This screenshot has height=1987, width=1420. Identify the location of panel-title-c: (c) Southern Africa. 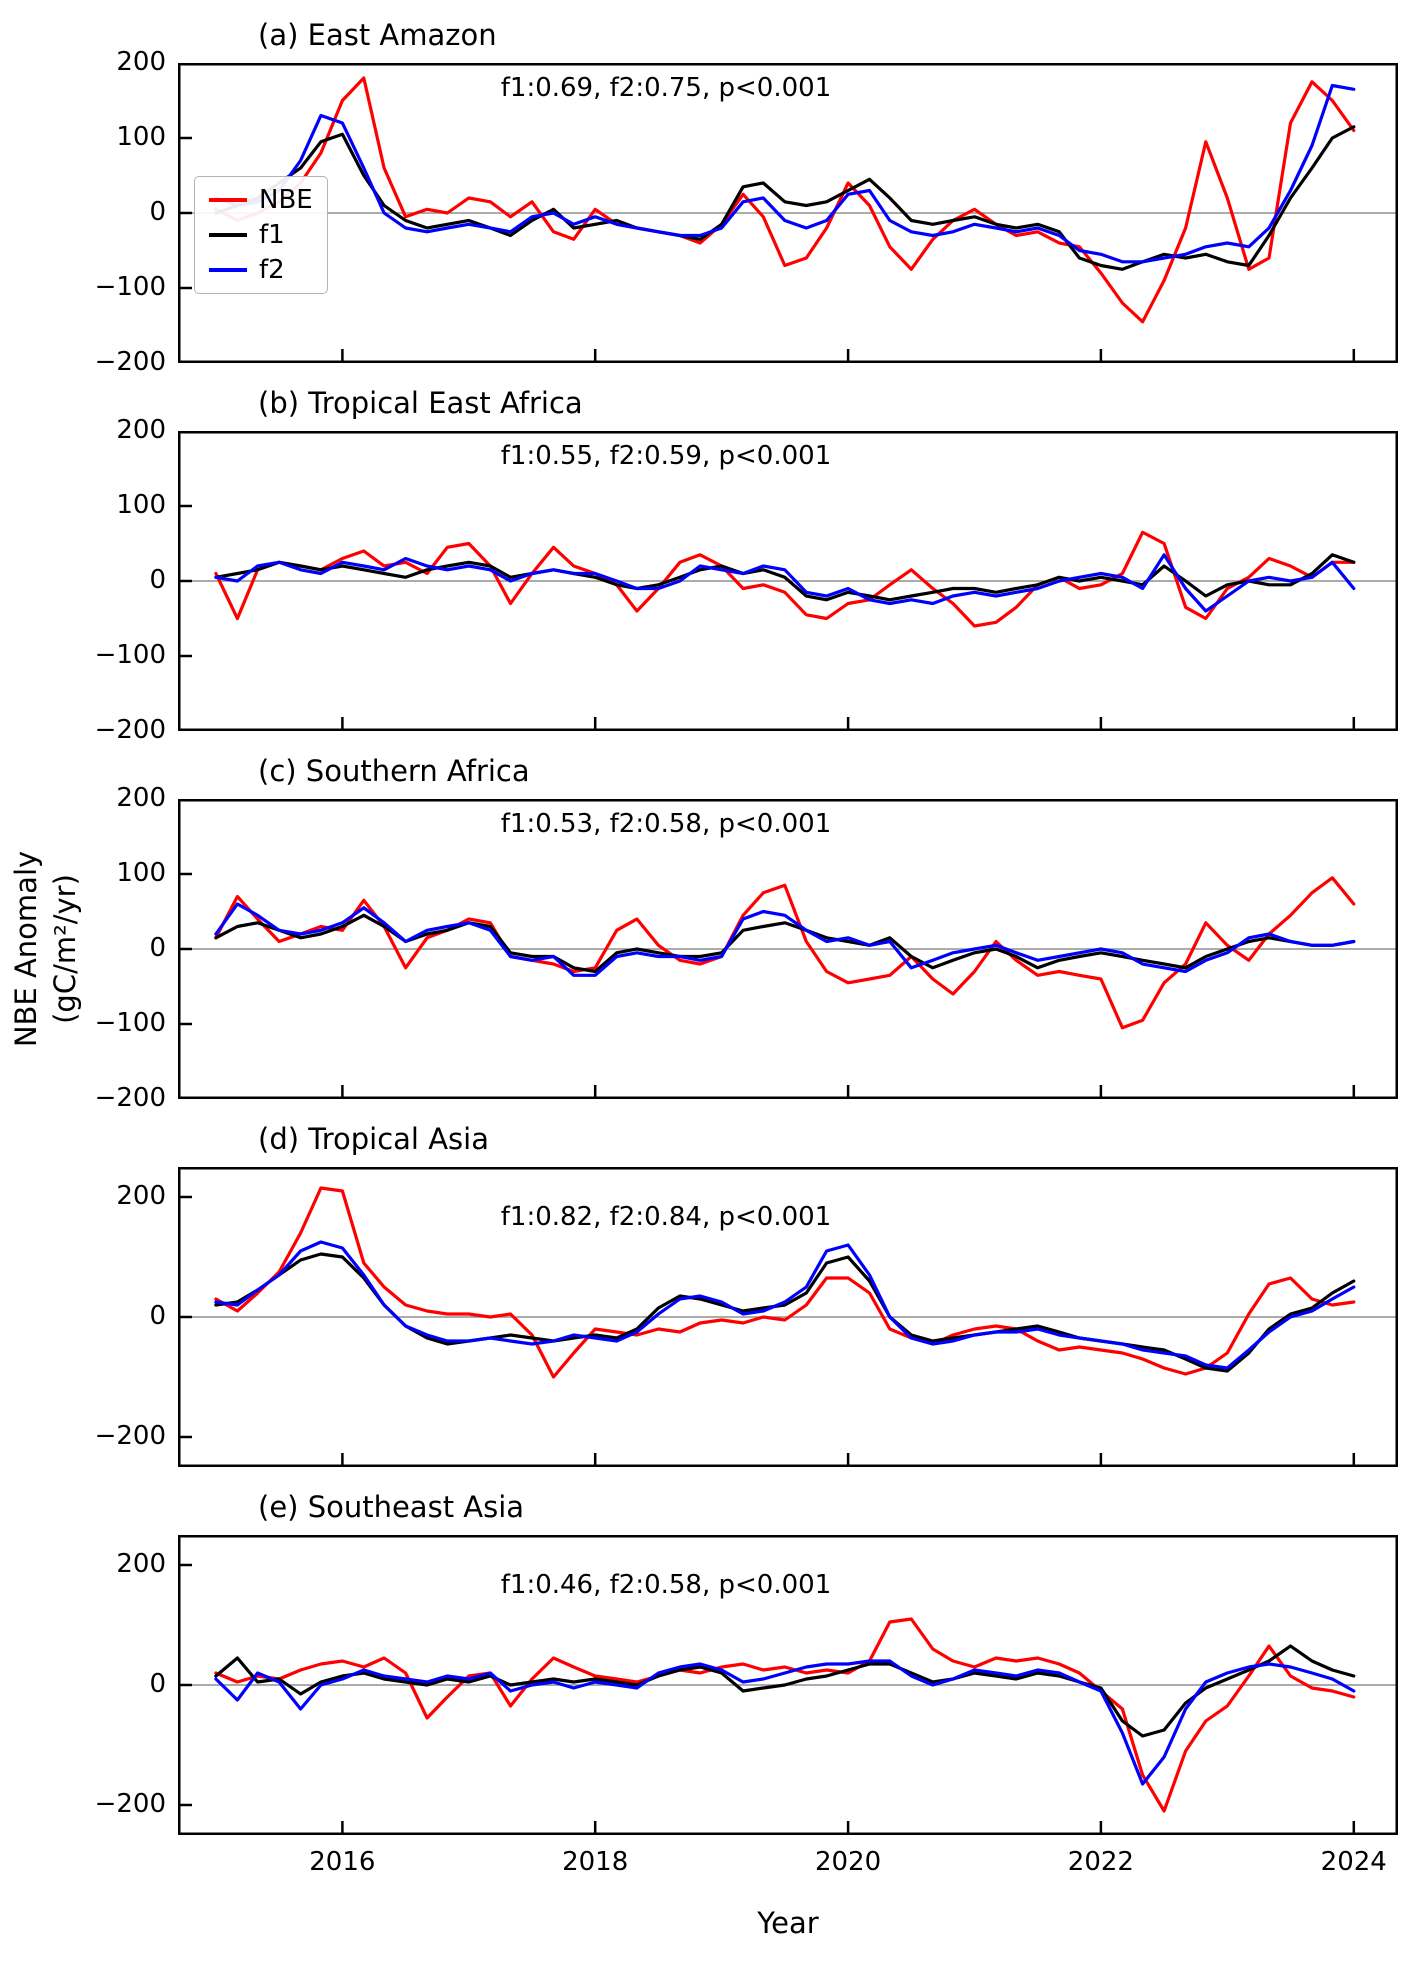
(394, 771).